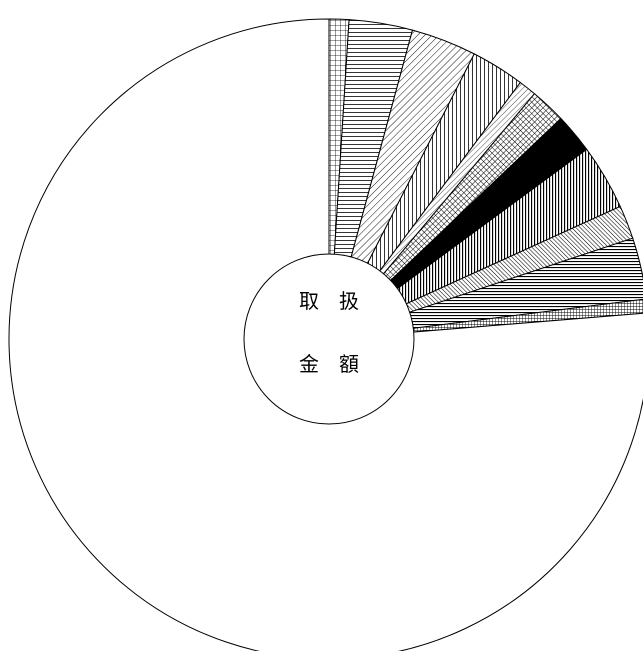 The width and height of the screenshot is (643, 651). What do you see at coordinates (329, 301) in the screenshot?
I see `center-label-line-1: 取 扱` at bounding box center [329, 301].